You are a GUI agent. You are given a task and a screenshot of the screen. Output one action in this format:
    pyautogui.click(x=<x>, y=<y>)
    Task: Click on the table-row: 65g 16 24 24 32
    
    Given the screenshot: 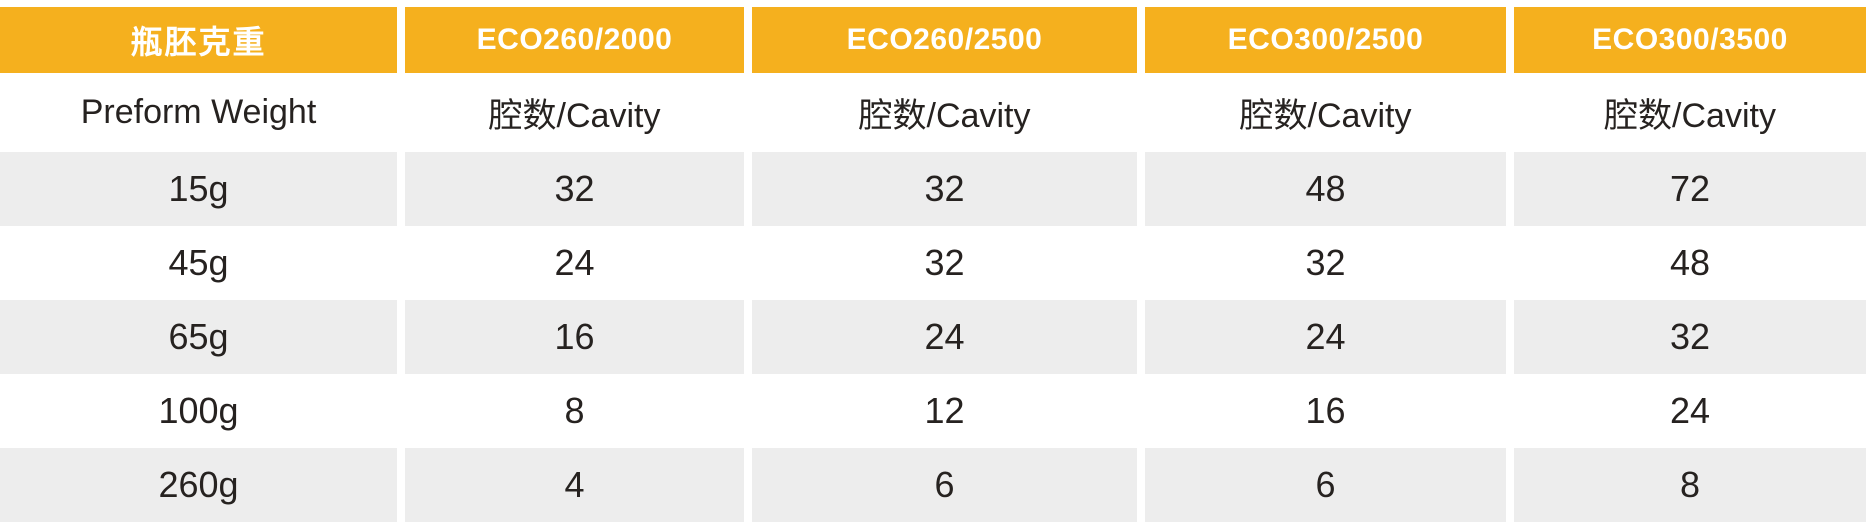 What is the action you would take?
    pyautogui.click(x=933, y=337)
    